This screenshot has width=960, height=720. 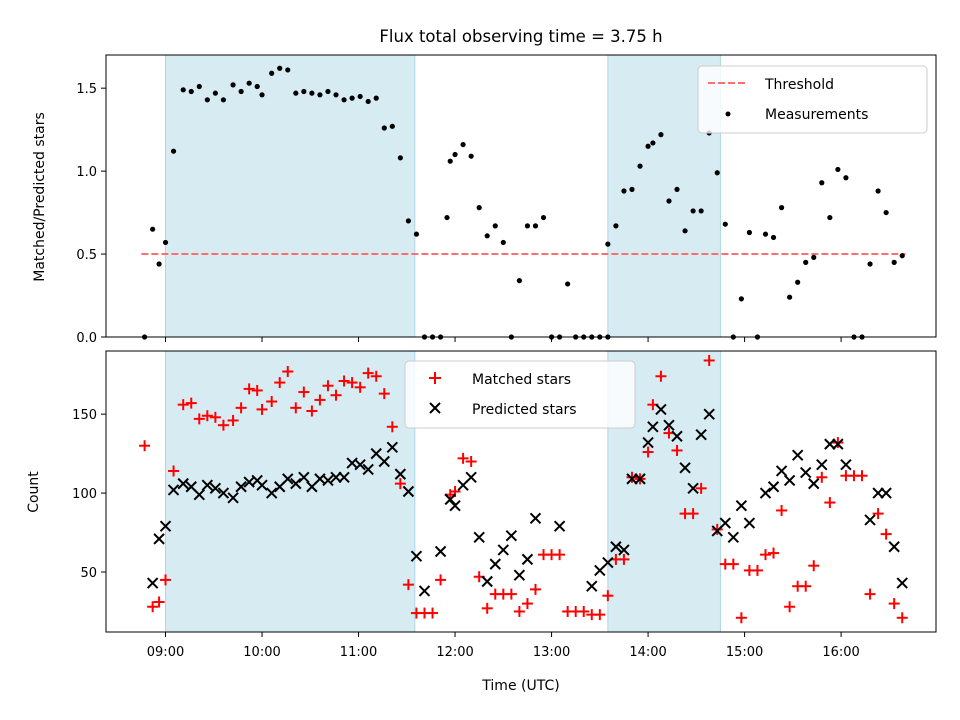 What do you see at coordinates (261, 652) in the screenshot?
I see `x-tick-label: 10:00` at bounding box center [261, 652].